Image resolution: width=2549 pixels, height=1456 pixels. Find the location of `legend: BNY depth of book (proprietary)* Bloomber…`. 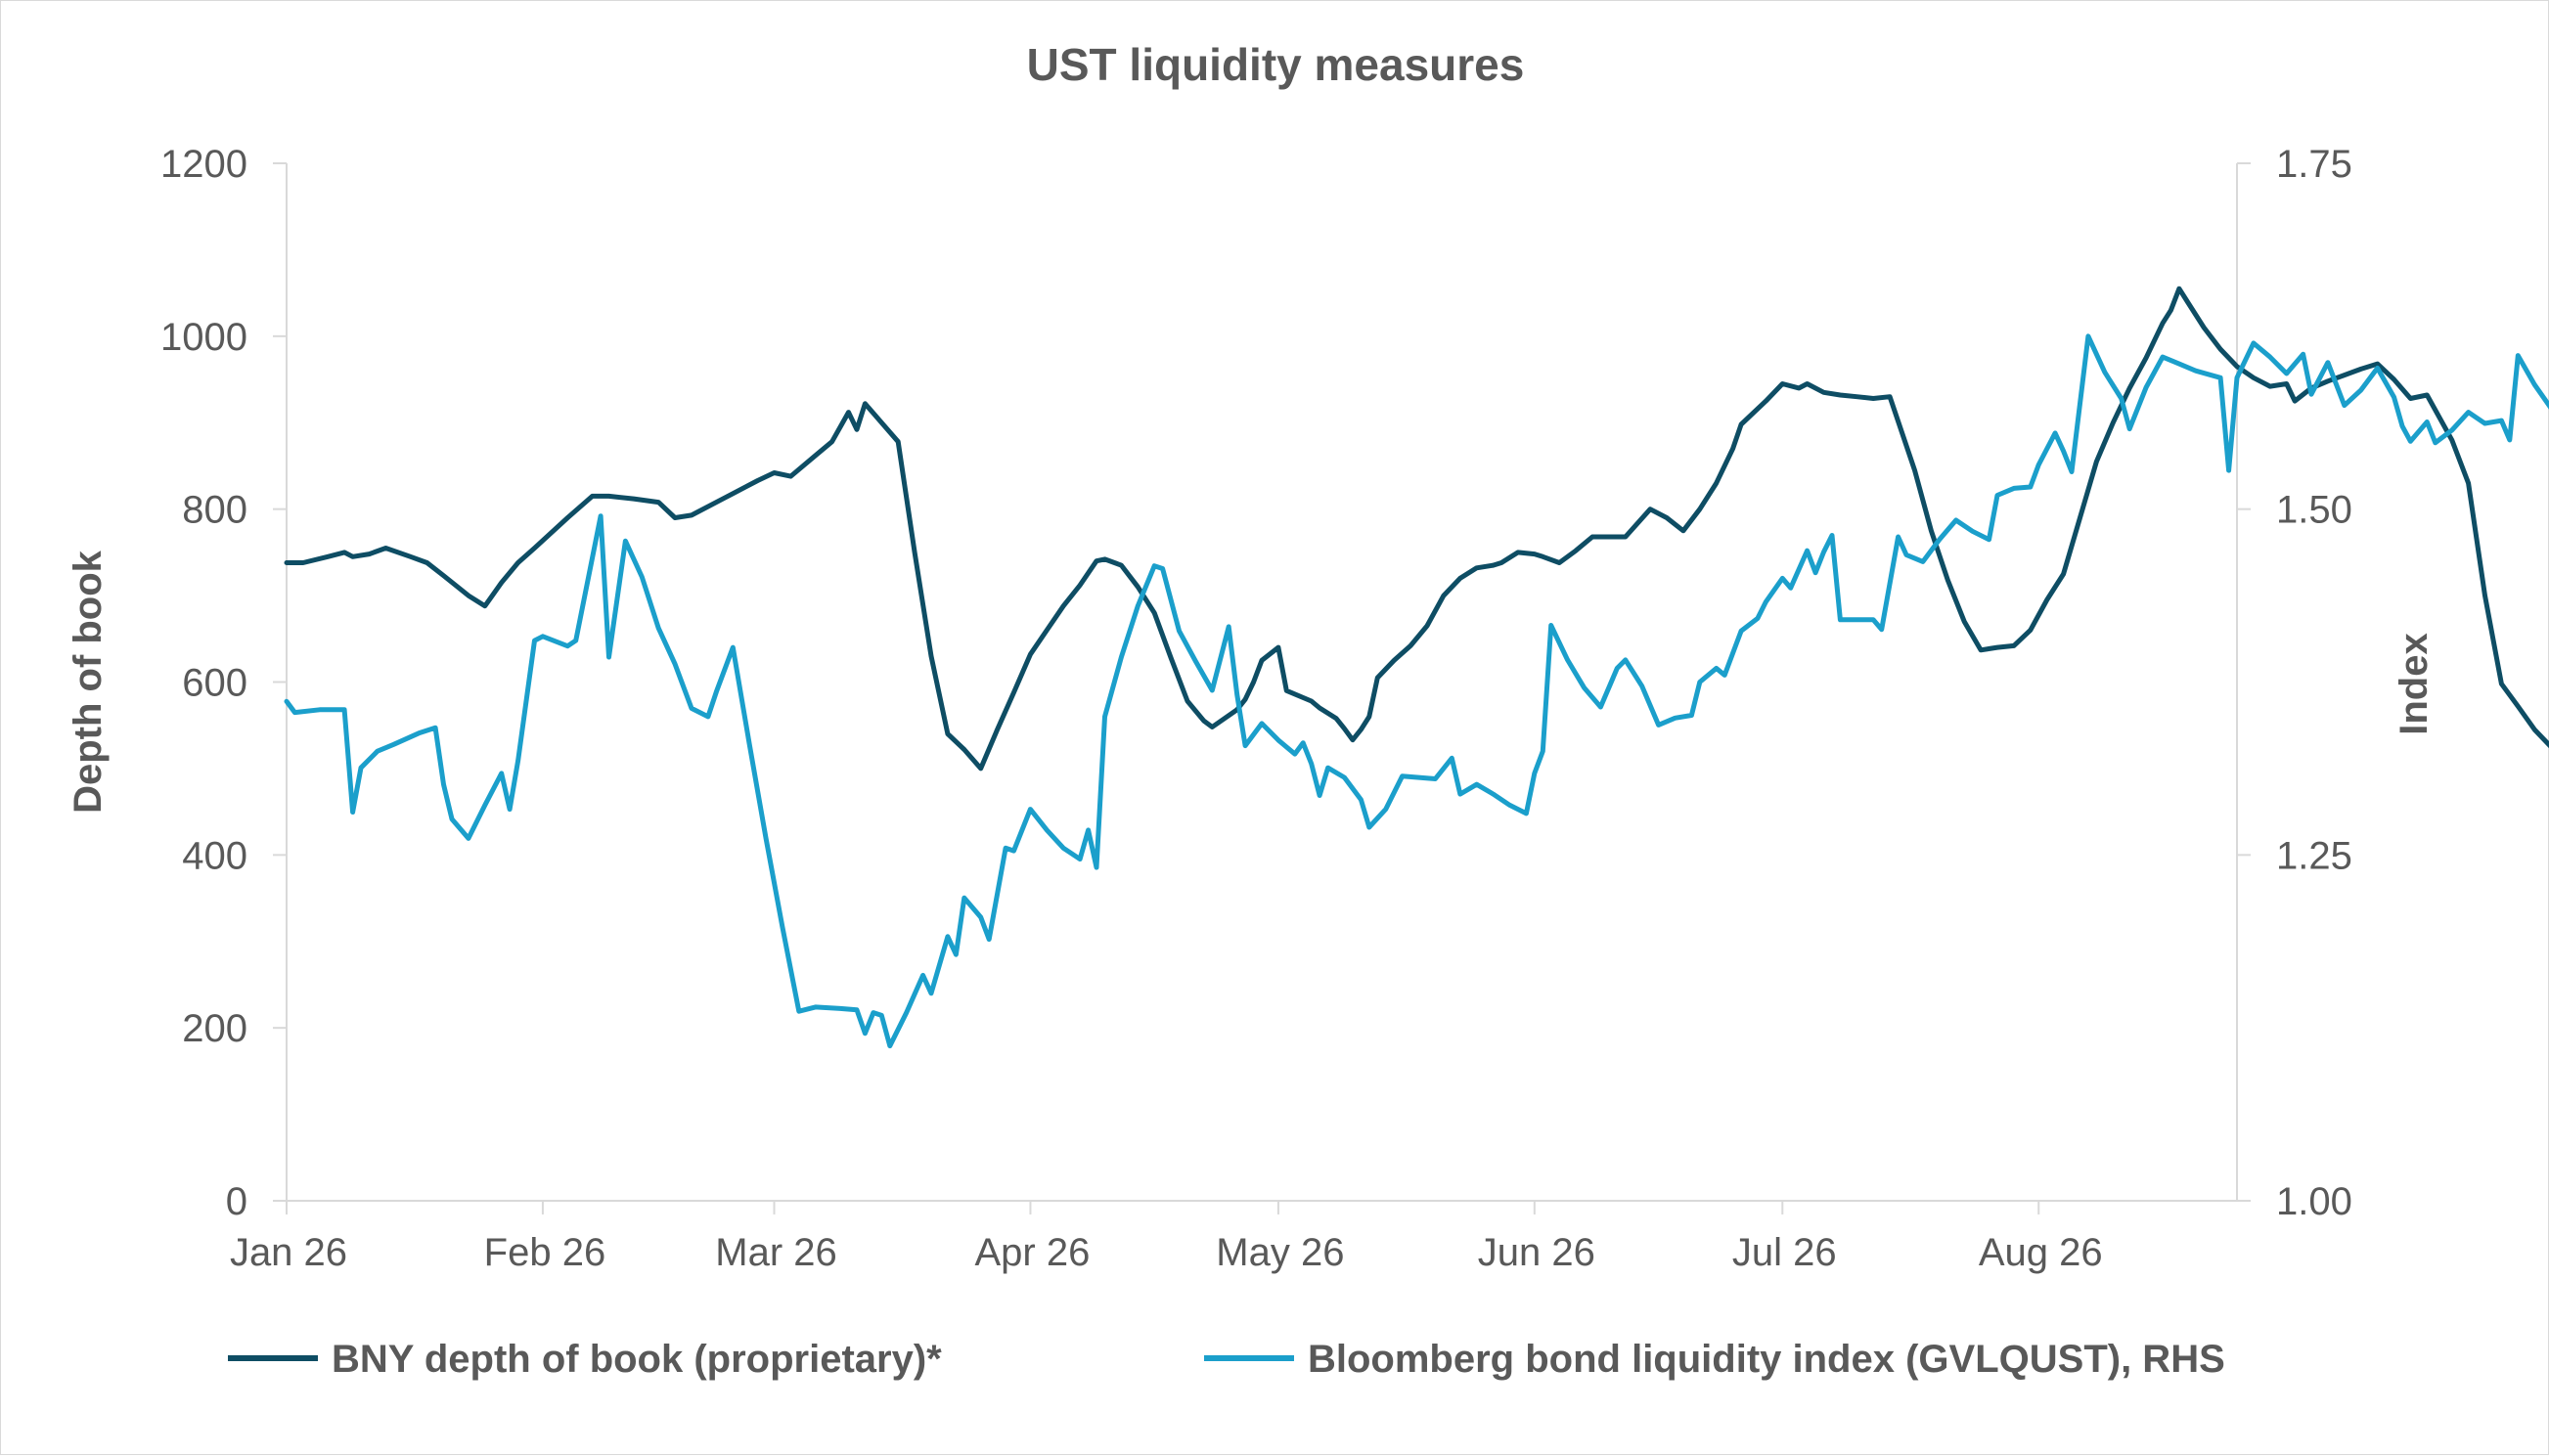

legend: BNY depth of book (proprietary)* Bloomber… is located at coordinates (1227, 1359).